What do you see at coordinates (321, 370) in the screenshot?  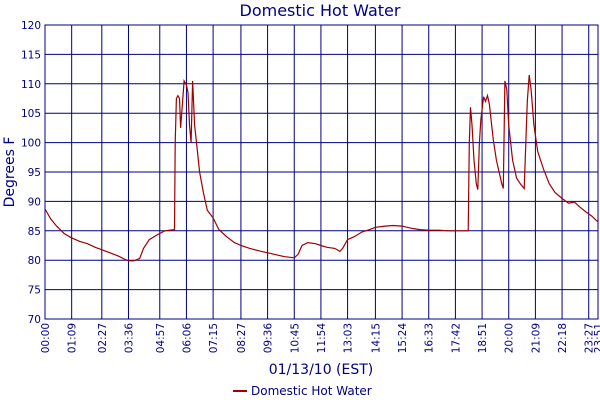 I see `x-axis-label: 01/13/10 (EST)` at bounding box center [321, 370].